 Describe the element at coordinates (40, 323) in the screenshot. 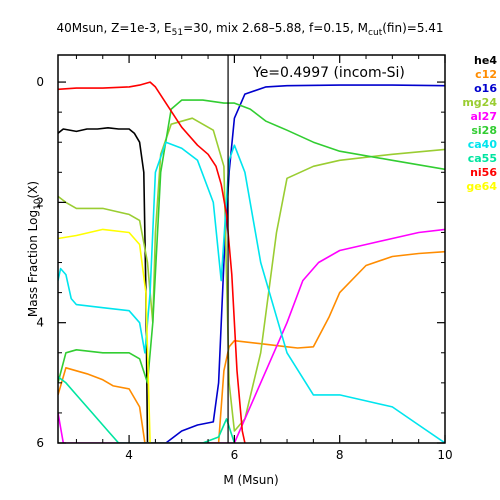

I see `y-tick-label: 4` at that location.